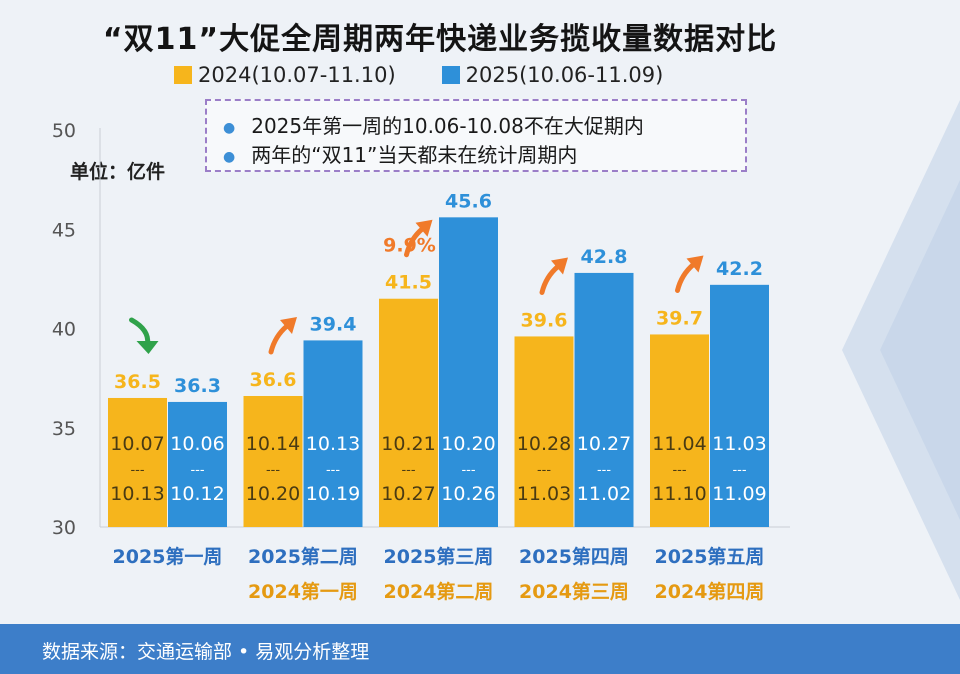 This screenshot has height=674, width=960. Describe the element at coordinates (439, 556) in the screenshot. I see `x-tick-label-2025: 2025第三周` at that location.